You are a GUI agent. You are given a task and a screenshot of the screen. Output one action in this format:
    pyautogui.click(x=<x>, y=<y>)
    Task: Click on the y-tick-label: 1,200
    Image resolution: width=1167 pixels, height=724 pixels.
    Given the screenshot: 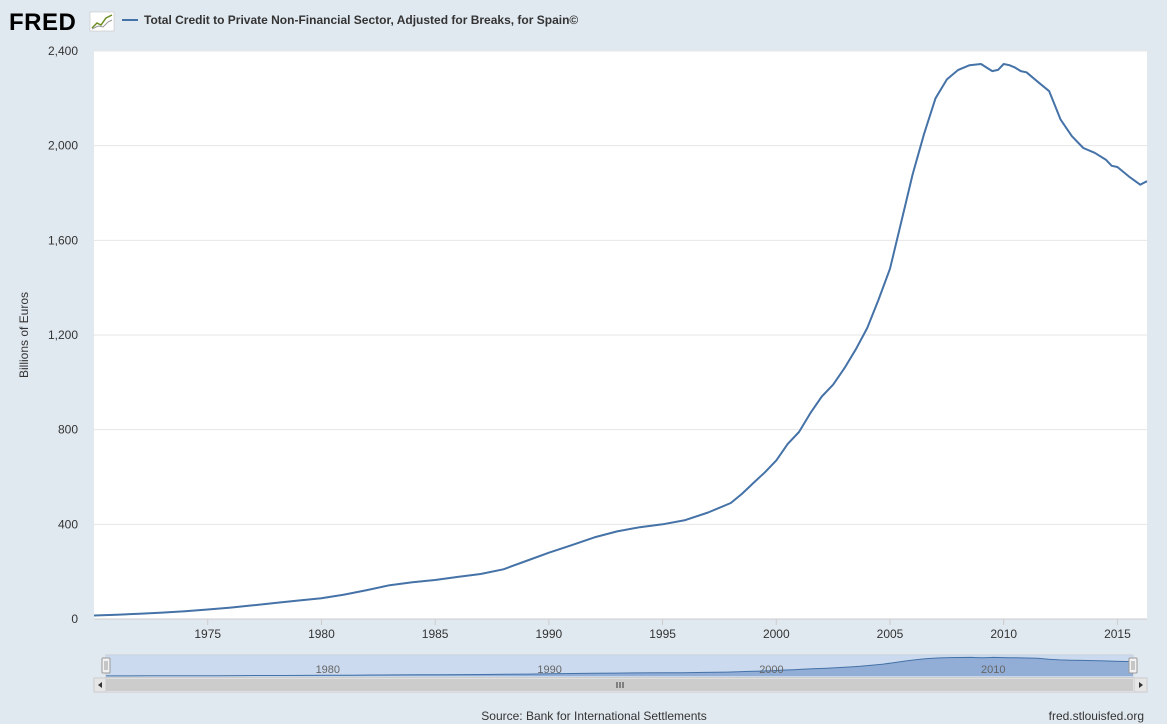 What is the action you would take?
    pyautogui.click(x=63, y=335)
    